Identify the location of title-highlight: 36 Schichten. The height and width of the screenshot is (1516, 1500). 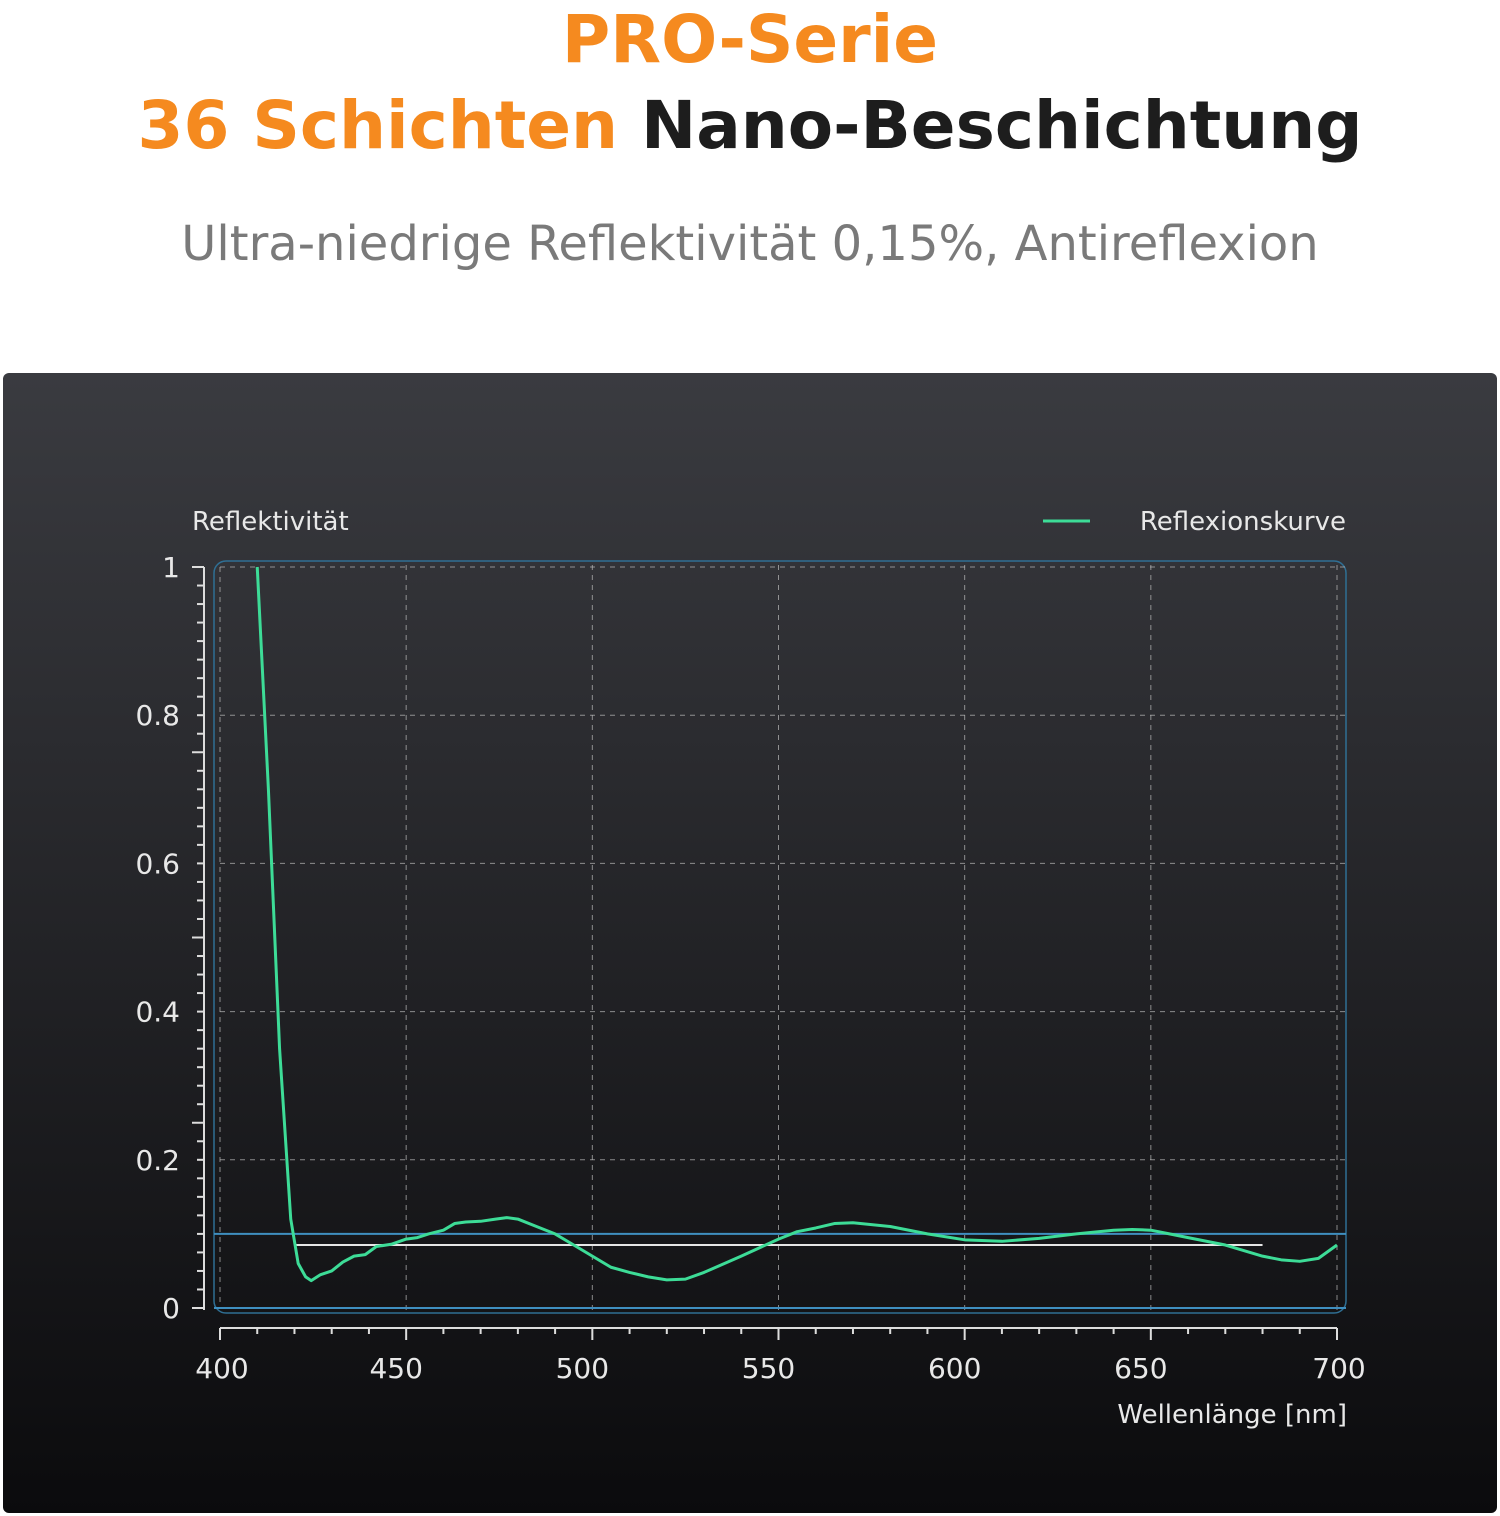
(378, 125).